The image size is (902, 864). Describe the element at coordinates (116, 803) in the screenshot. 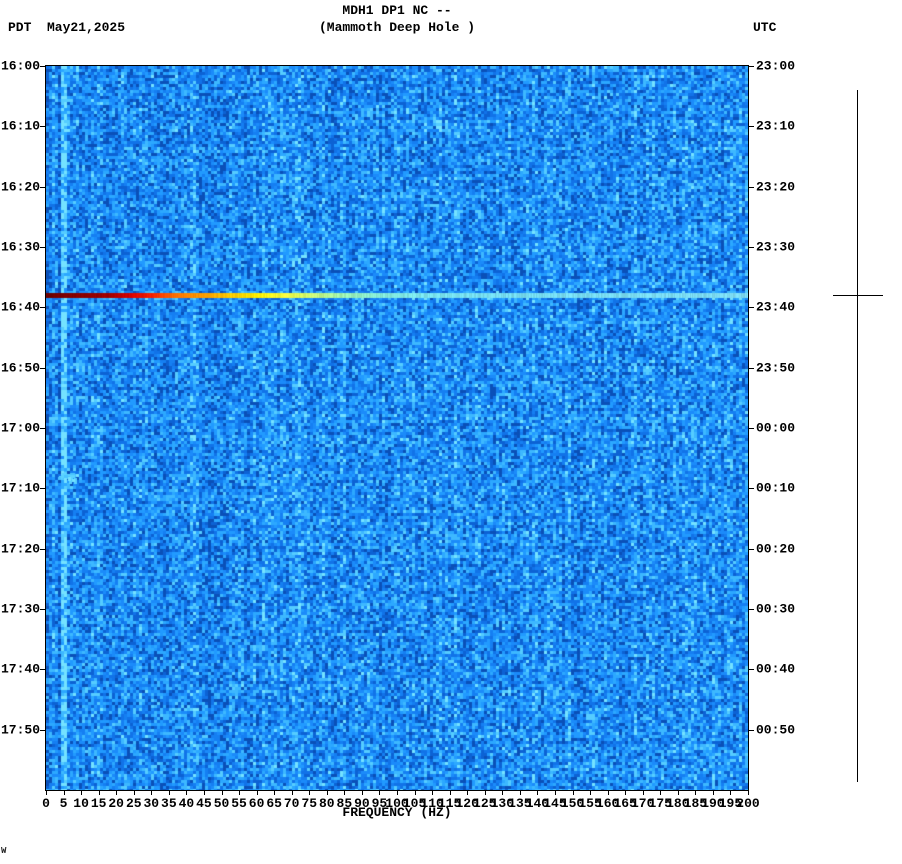

I see `freq-tick-label: 20` at that location.